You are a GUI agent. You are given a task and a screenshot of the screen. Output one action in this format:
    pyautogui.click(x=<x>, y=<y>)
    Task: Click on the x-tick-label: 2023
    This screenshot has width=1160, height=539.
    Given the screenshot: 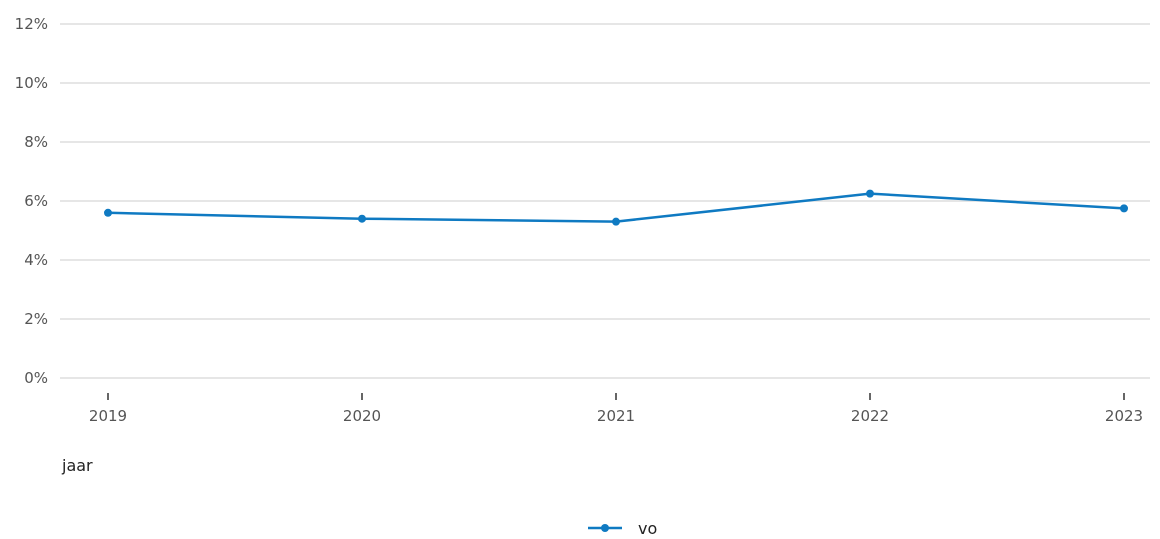 What is the action you would take?
    pyautogui.click(x=1124, y=416)
    